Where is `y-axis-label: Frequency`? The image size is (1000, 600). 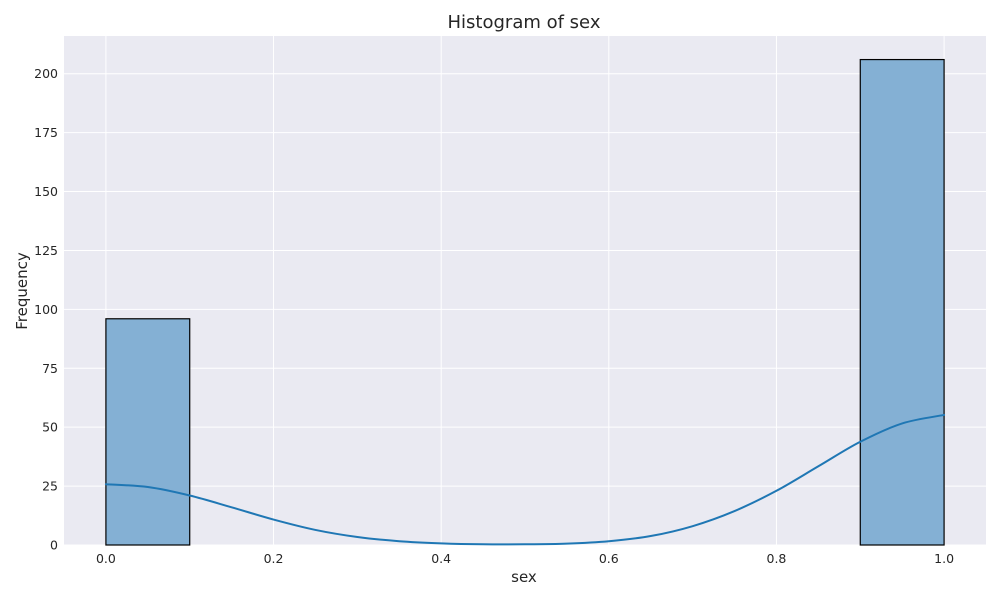
y-axis-label: Frequency is located at coordinates (22, 291).